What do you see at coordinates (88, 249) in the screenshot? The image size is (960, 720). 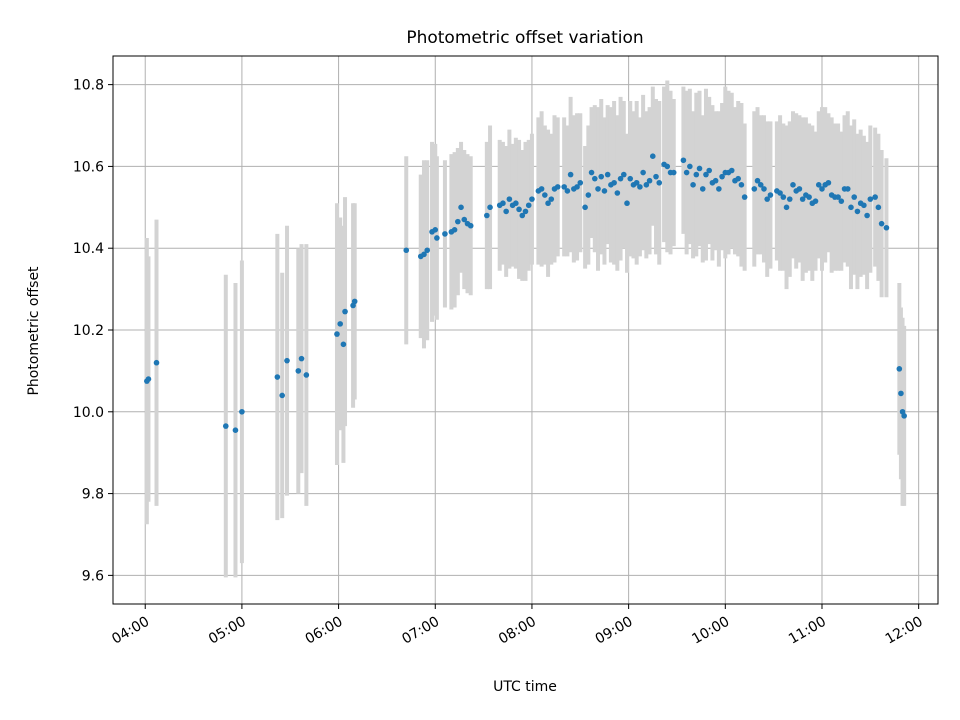 I see `y-tick-label: 10.4` at bounding box center [88, 249].